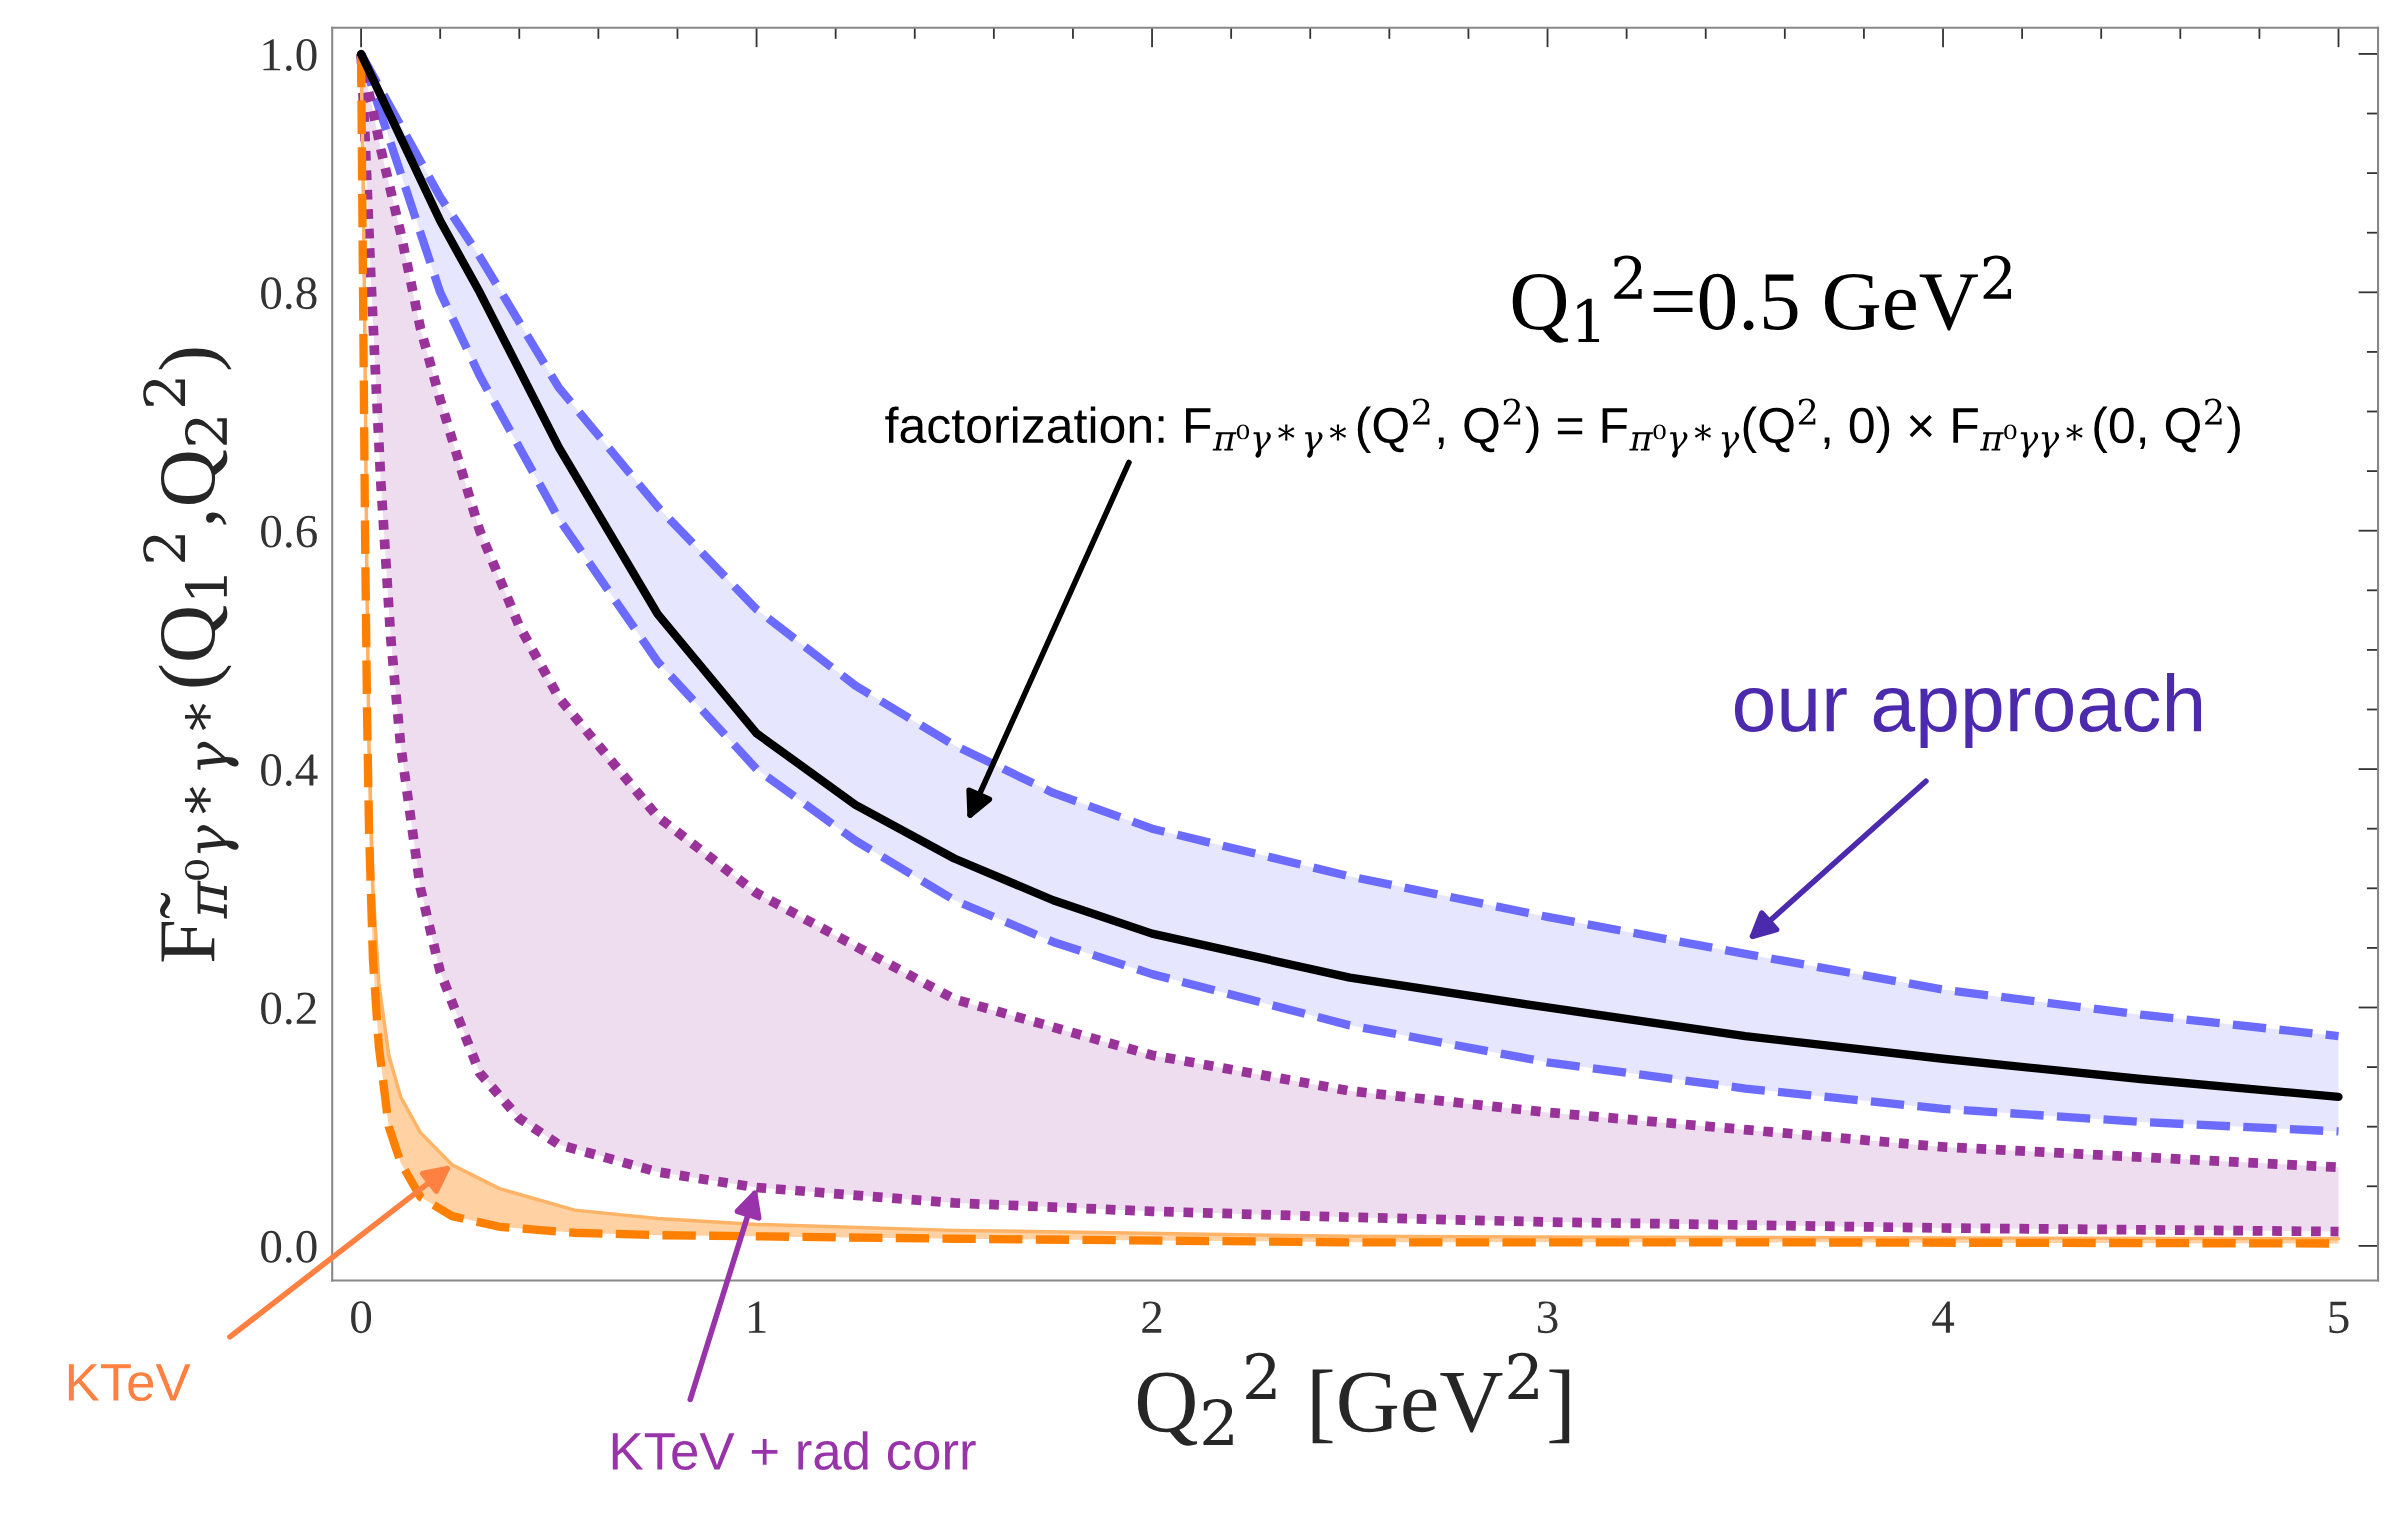 This screenshot has height=1539, width=2390. Describe the element at coordinates (1547, 1317) in the screenshot. I see `x-tick-label: 3` at that location.